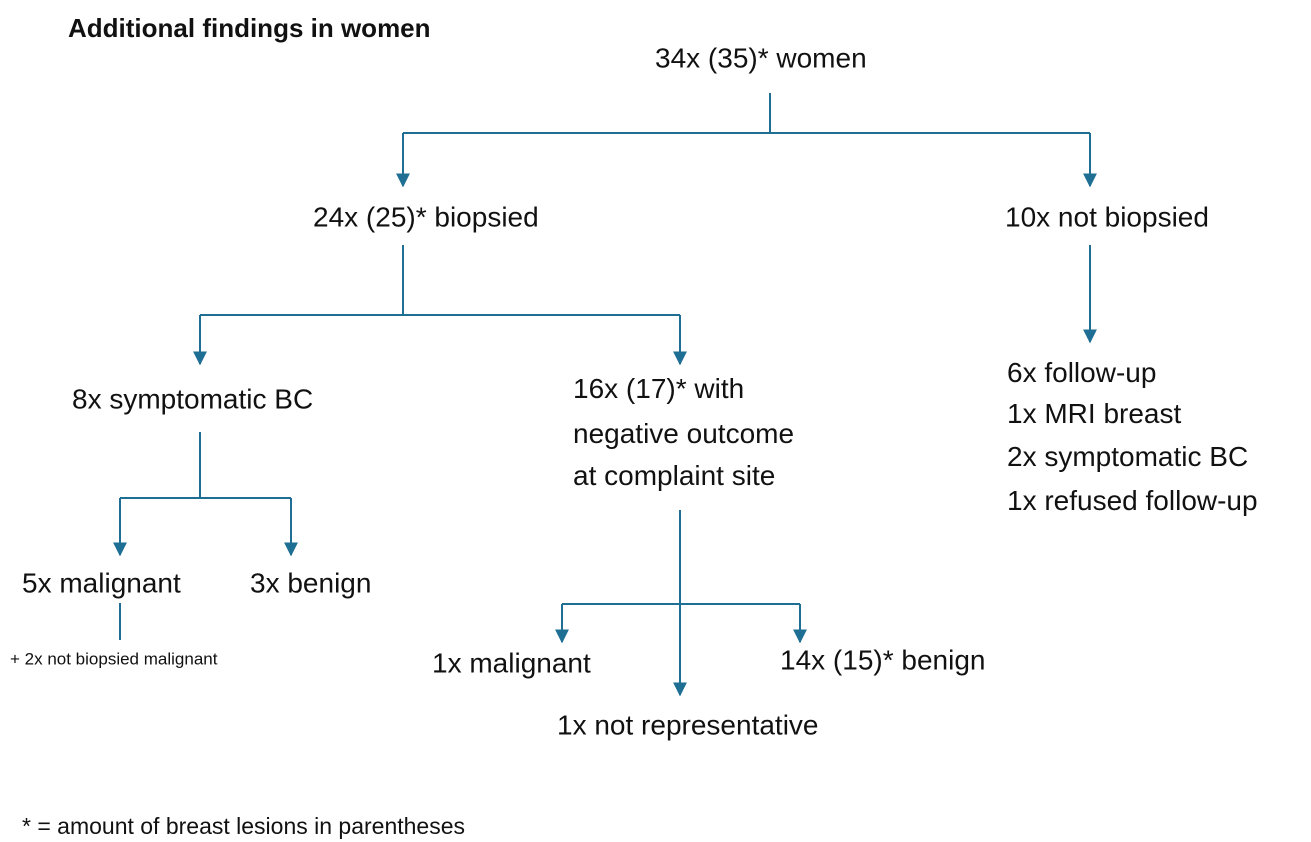 The height and width of the screenshot is (842, 1311). I want to click on node-line: 6x follow-up, so click(1081, 372).